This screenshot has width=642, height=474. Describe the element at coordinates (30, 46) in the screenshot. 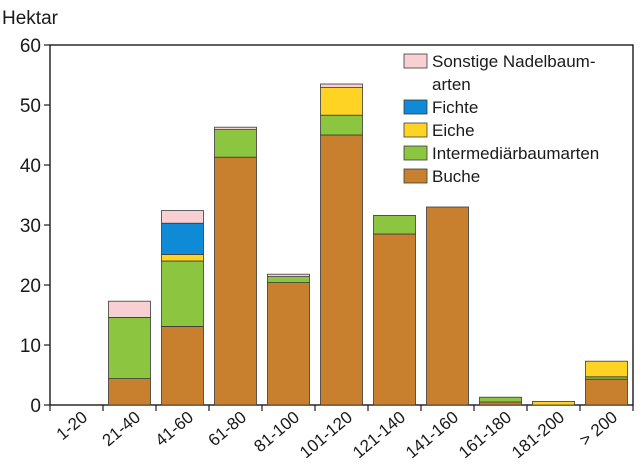

I see `y-tick-label: 60` at that location.